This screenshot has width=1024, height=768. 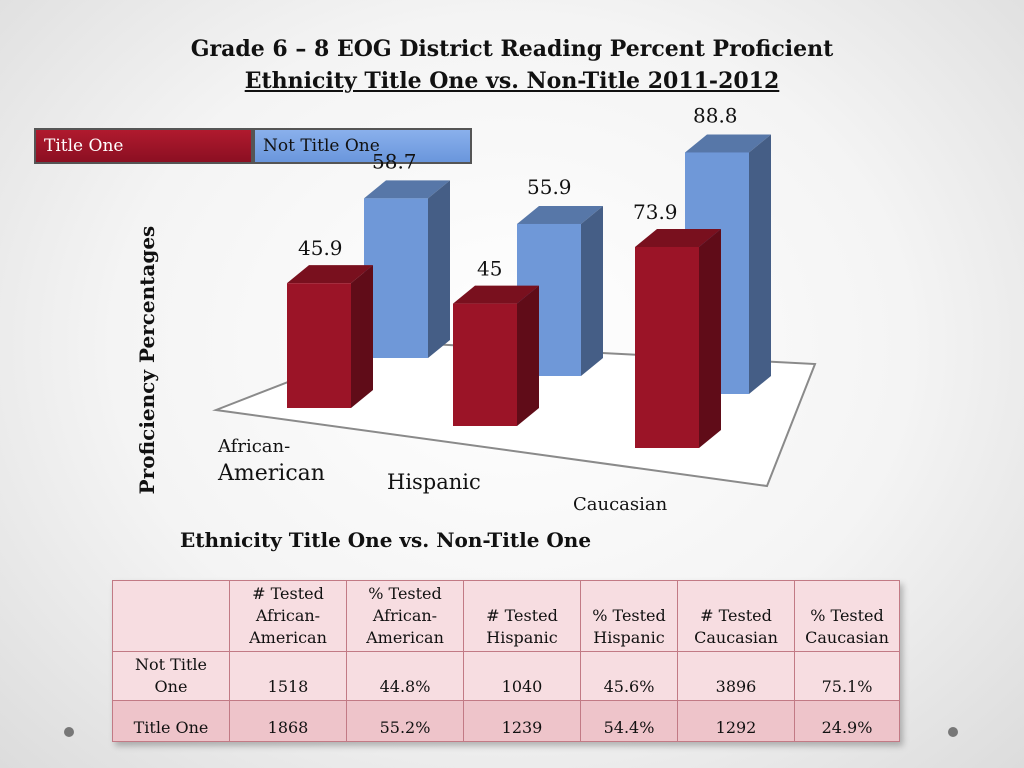 What do you see at coordinates (386, 540) in the screenshot?
I see `table-title: Ethnicity Title One vs. Non-Title One` at bounding box center [386, 540].